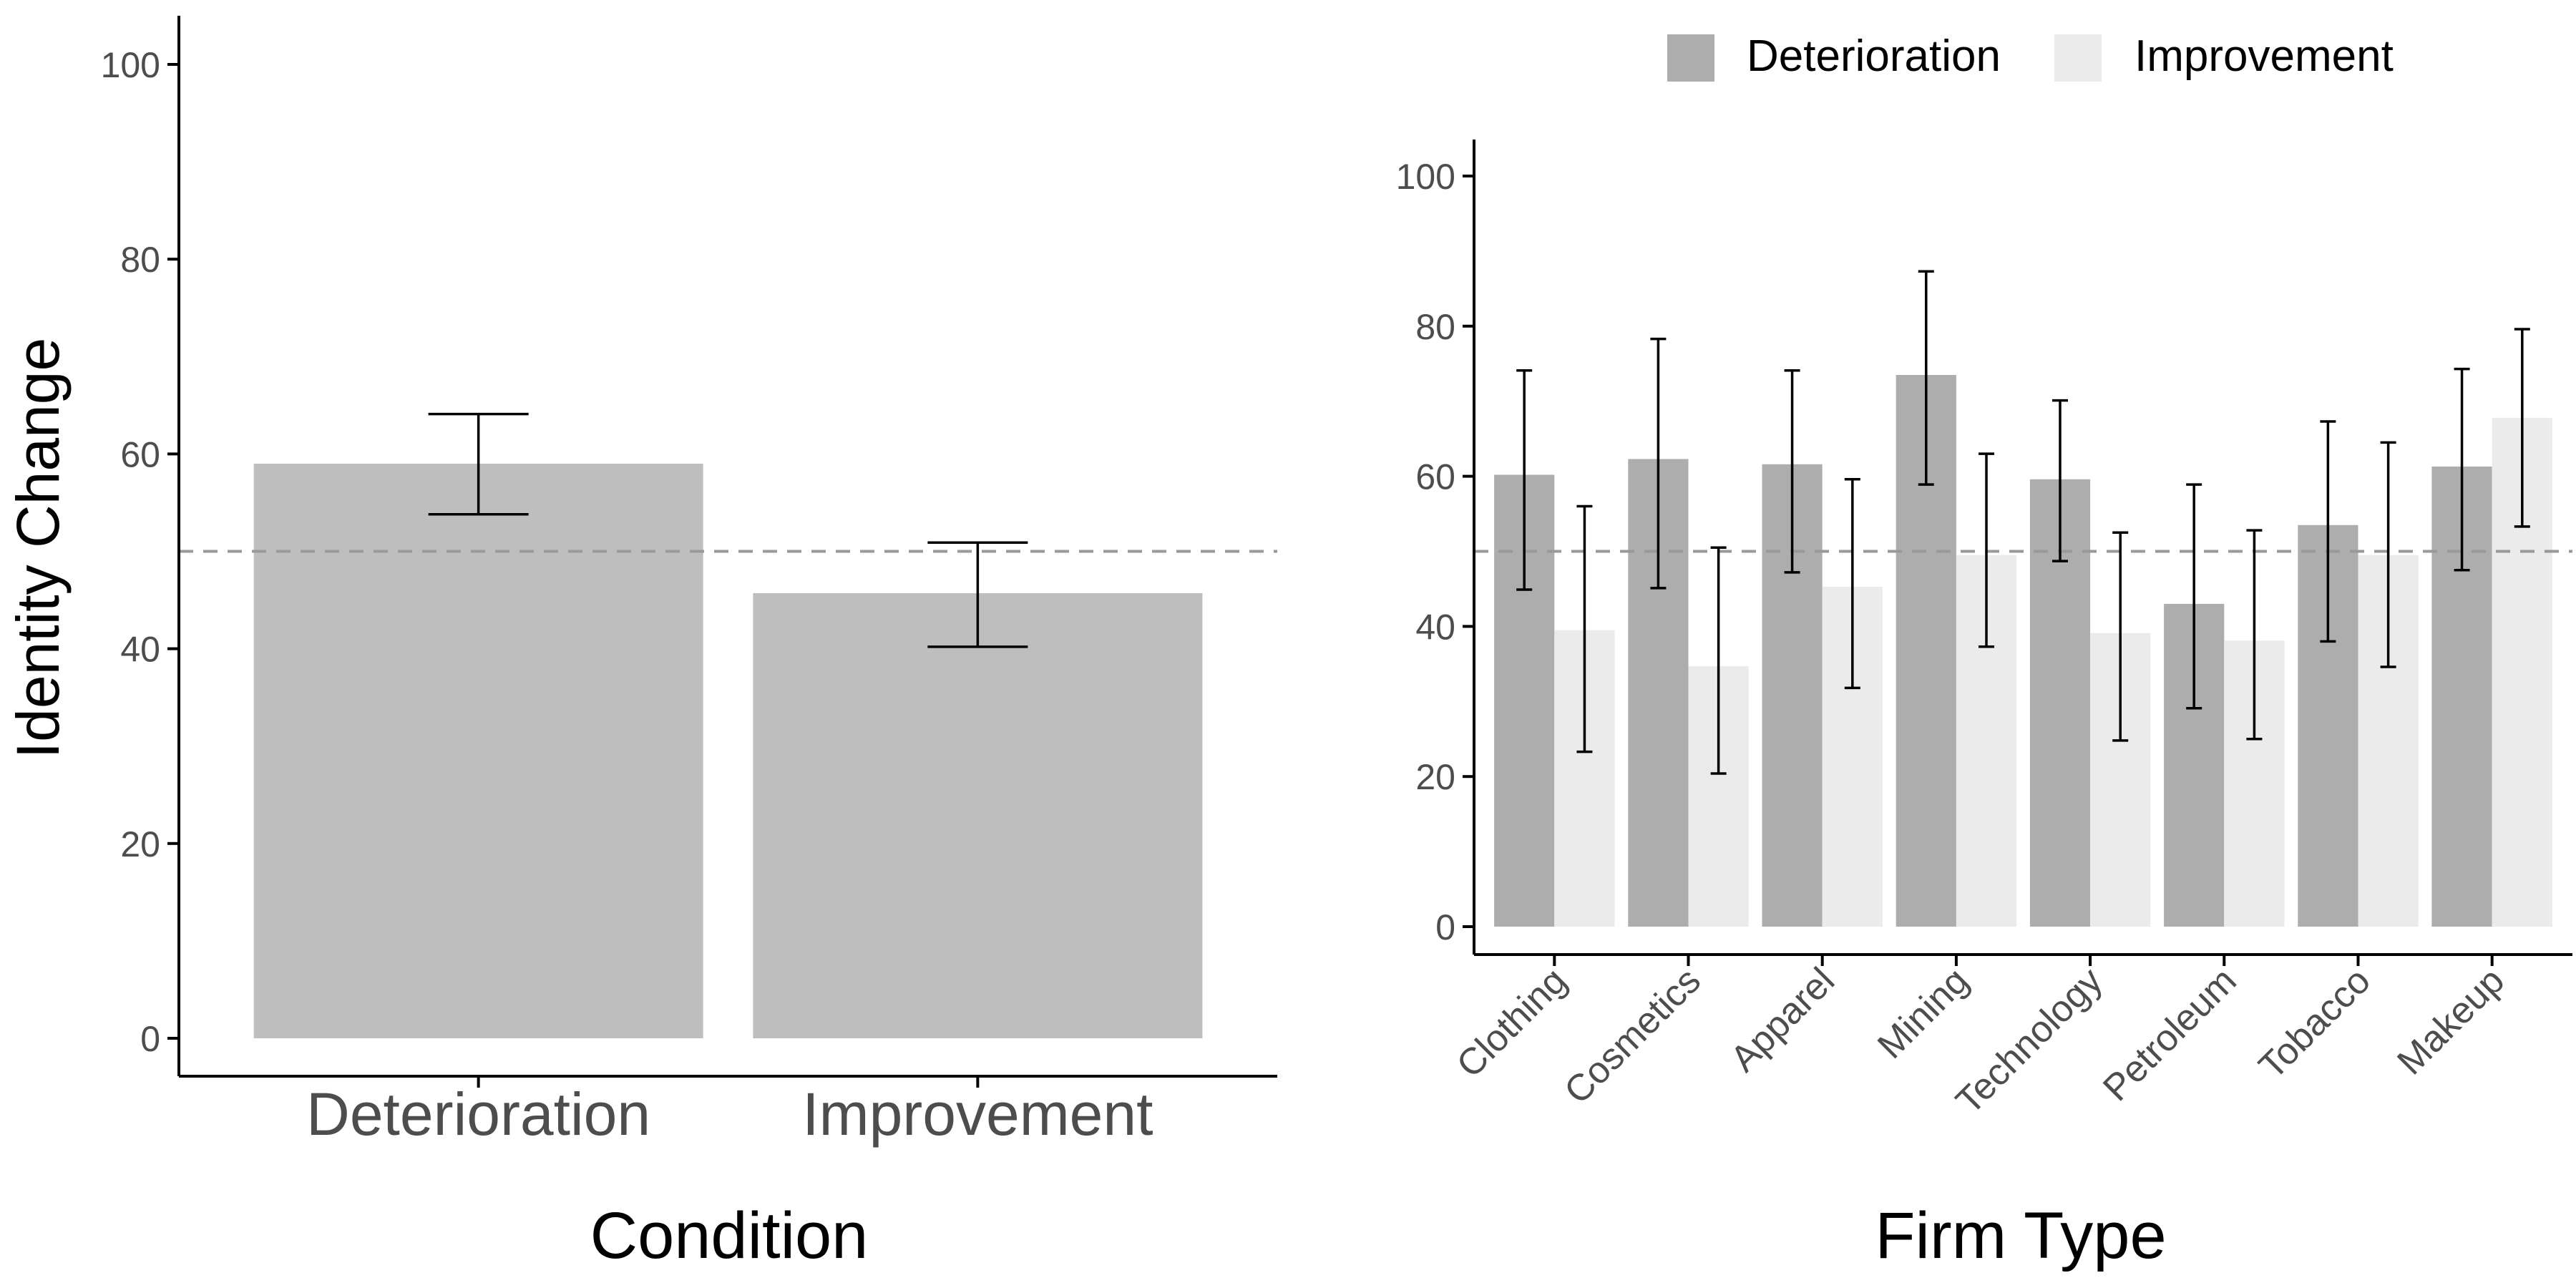 This screenshot has height=1288, width=2576. What do you see at coordinates (1782, 1020) in the screenshot?
I see `right-x-tick-label: Apparel` at bounding box center [1782, 1020].